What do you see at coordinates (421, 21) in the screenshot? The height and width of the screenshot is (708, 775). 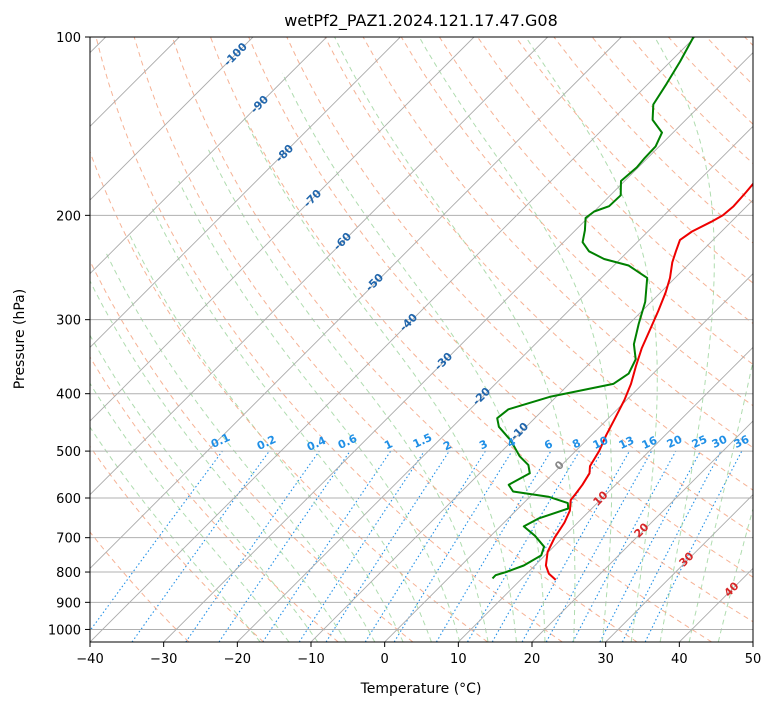 I see `chart-title: wetPf2_PAZ1.2024.121.17.47.G08` at bounding box center [421, 21].